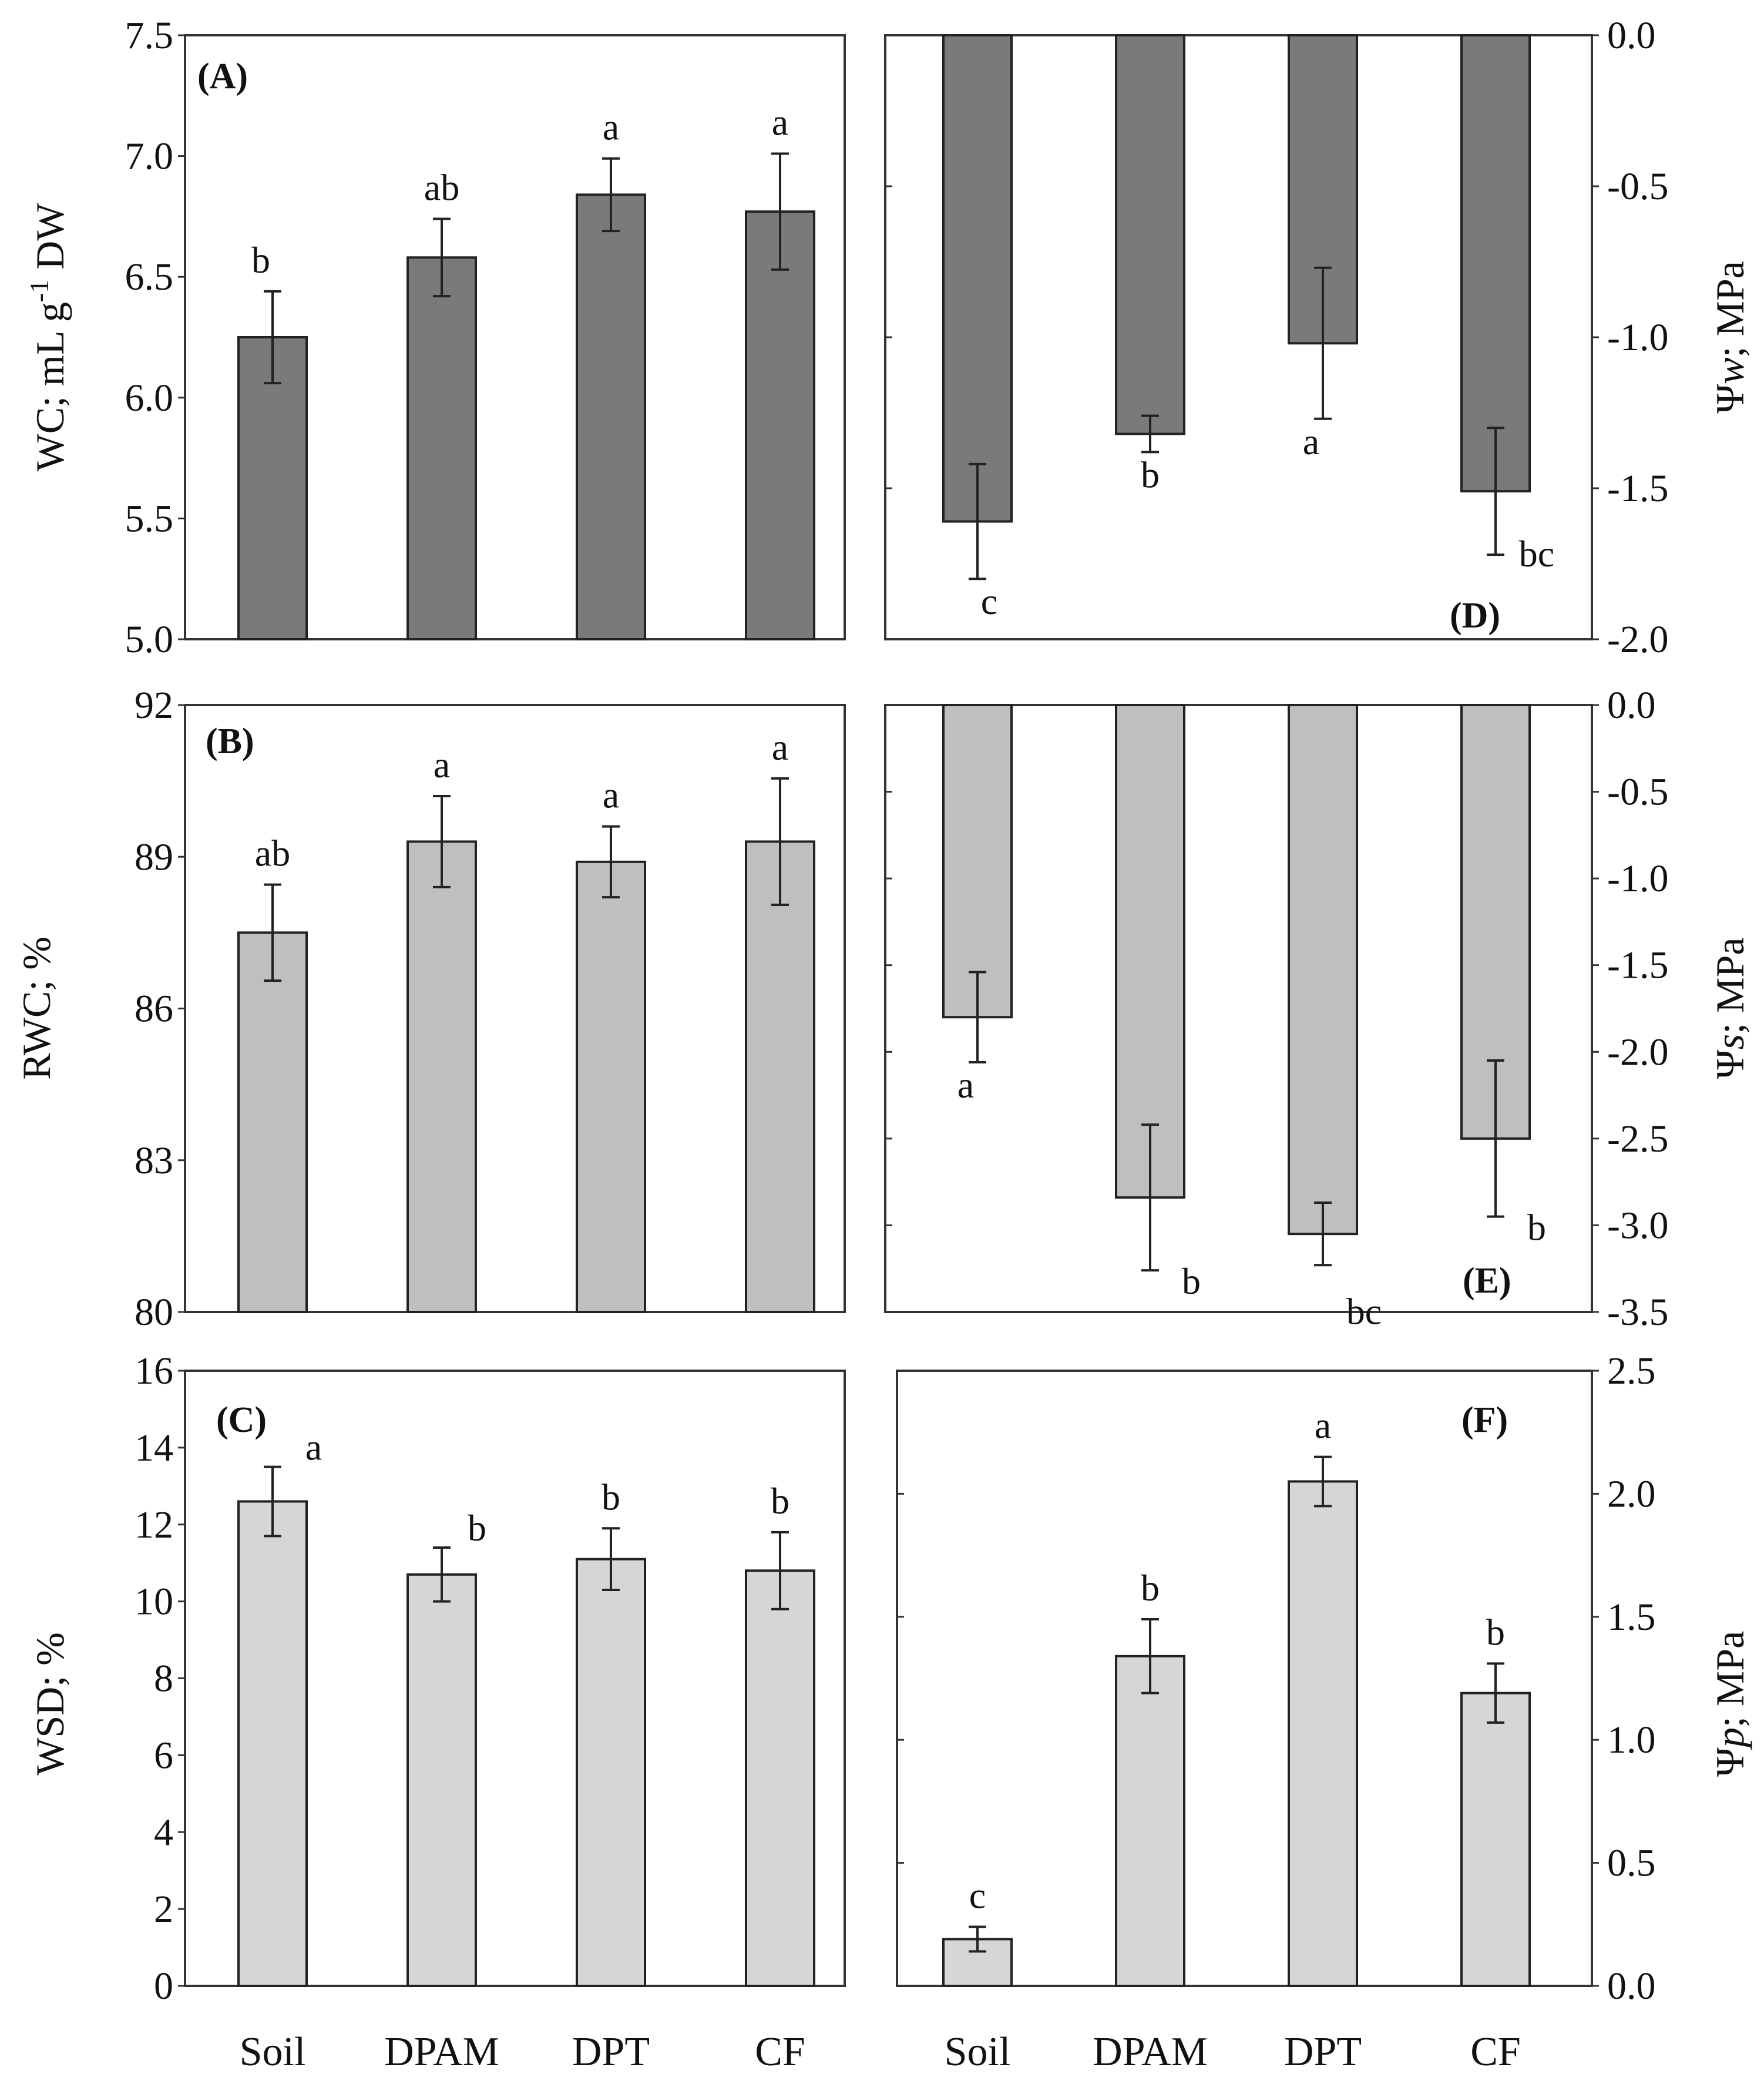  Describe the element at coordinates (272, 1122) in the screenshot. I see `panel-b-bar-soil` at that location.